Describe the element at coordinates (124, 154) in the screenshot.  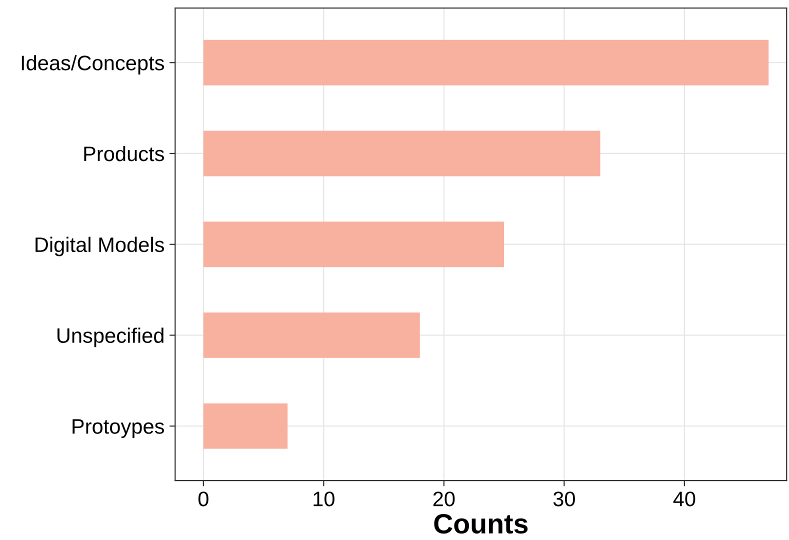
I see `y-tick-label: Products` at that location.